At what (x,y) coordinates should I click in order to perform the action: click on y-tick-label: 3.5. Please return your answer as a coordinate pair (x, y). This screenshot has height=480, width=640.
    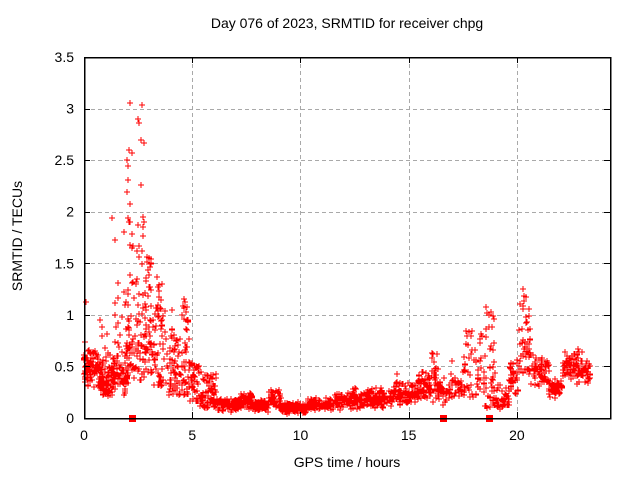
    Looking at the image, I should click on (65, 57).